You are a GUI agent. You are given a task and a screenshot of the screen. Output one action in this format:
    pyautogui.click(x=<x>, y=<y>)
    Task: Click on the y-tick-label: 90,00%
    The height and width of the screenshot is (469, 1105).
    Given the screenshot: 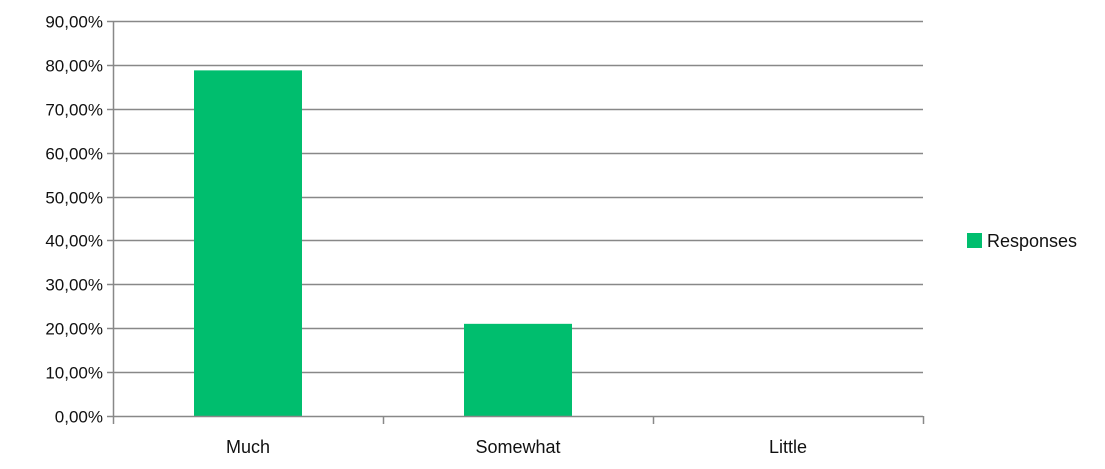 What is the action you would take?
    pyautogui.click(x=74, y=22)
    